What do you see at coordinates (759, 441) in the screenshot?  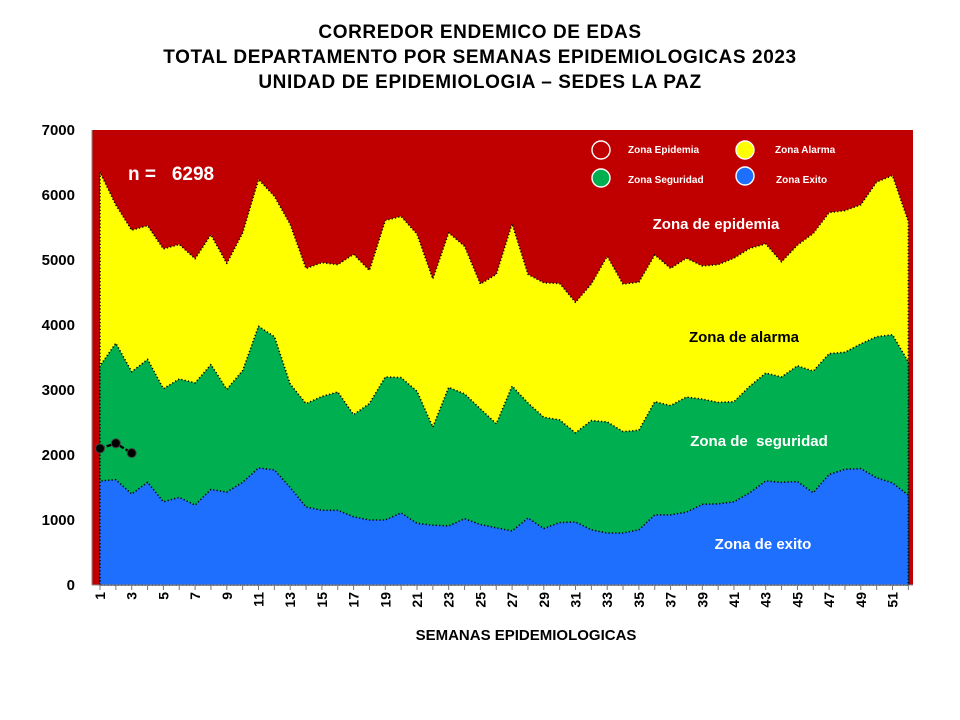 I see `zona-seguridad-label: Zona de seguridad` at bounding box center [759, 441].